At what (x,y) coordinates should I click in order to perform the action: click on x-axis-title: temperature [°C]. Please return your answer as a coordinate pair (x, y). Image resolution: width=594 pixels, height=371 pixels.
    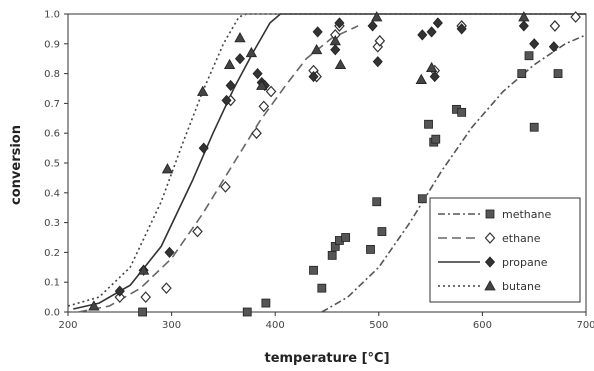
    Looking at the image, I should click on (326, 358).